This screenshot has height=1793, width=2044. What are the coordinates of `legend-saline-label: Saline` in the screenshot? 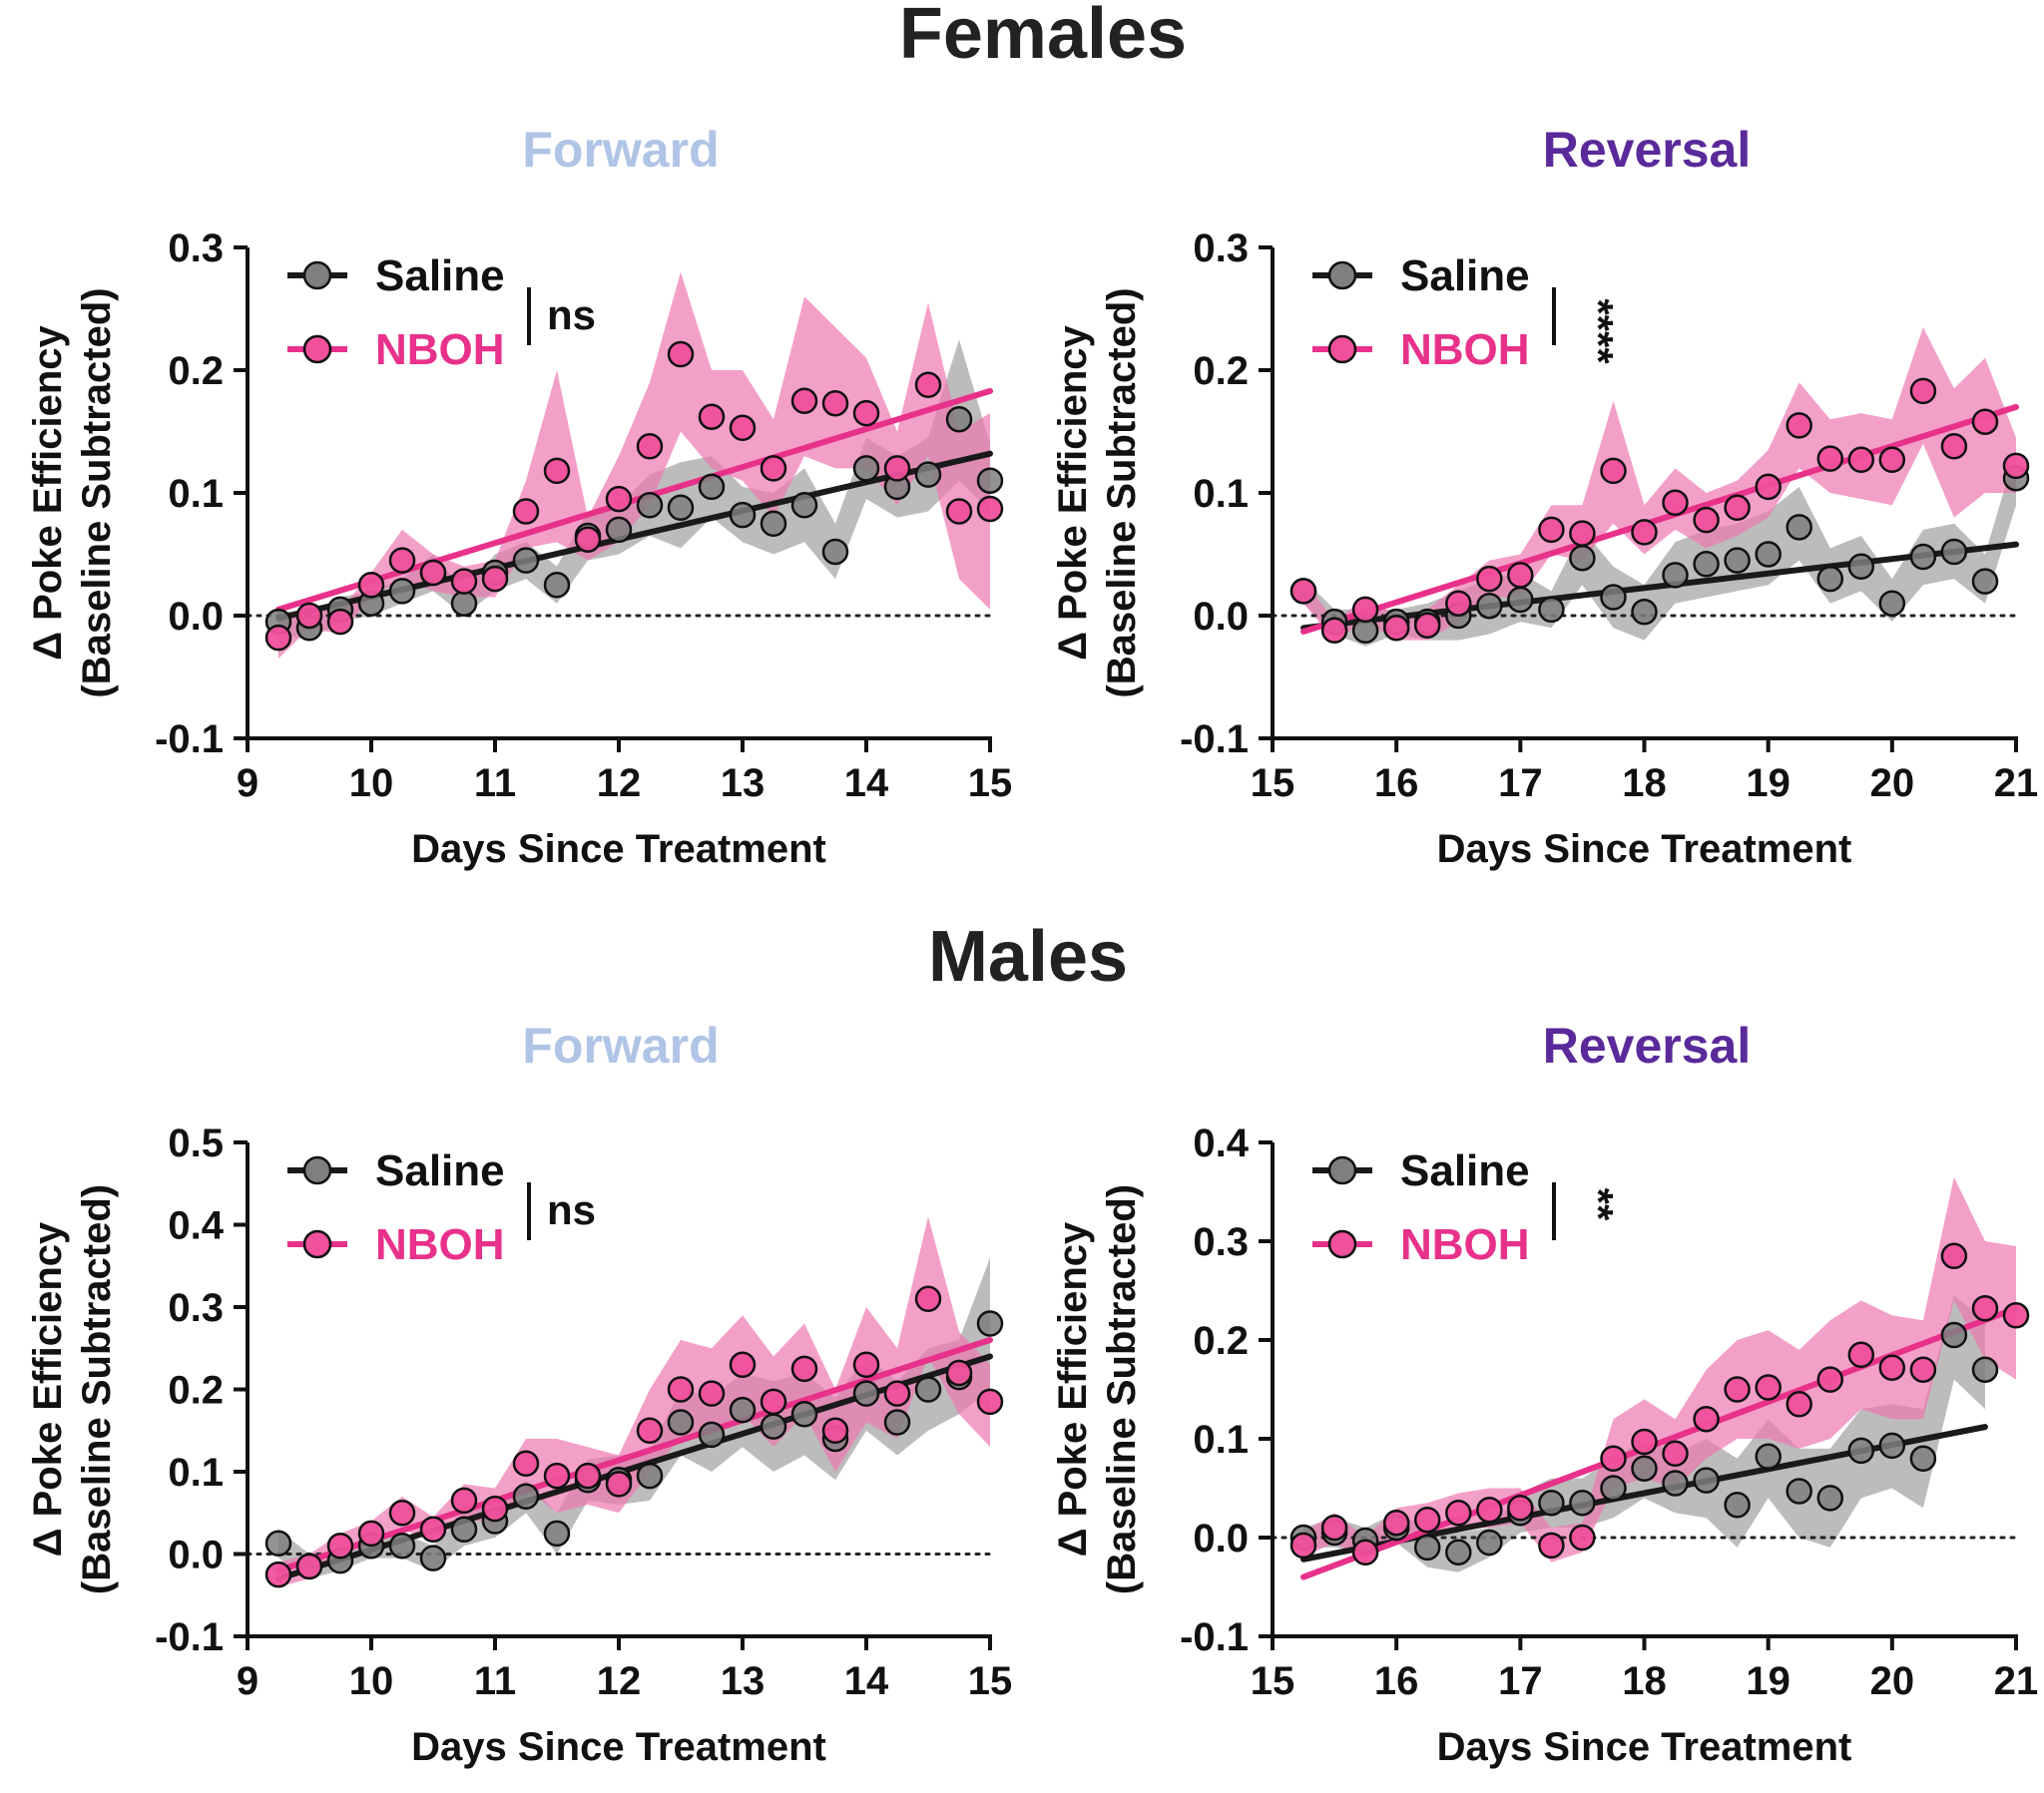 It's located at (1465, 1170).